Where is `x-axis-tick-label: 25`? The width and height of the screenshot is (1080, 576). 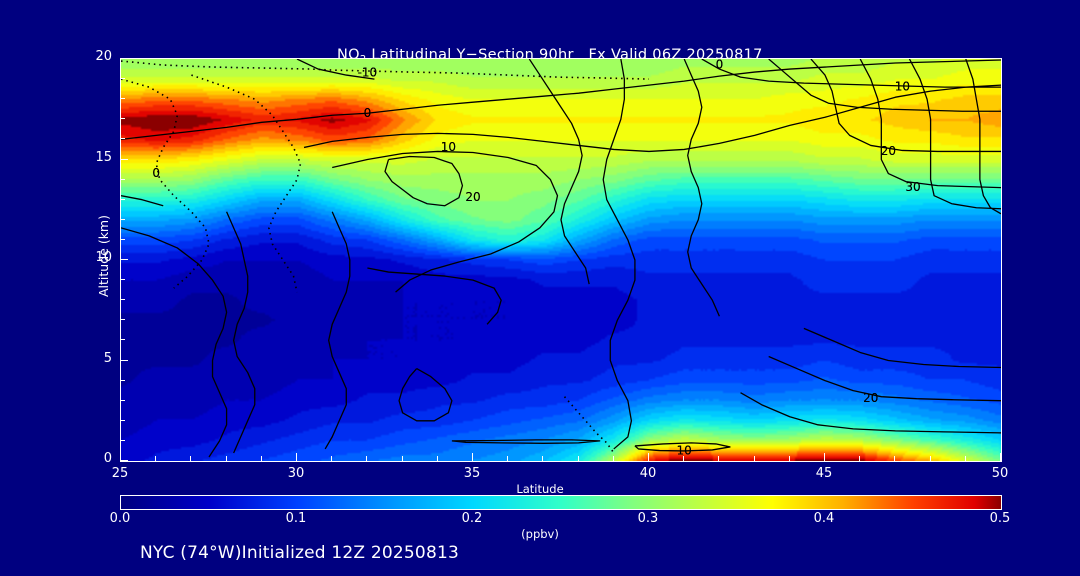 x-axis-tick-label: 25 is located at coordinates (120, 473).